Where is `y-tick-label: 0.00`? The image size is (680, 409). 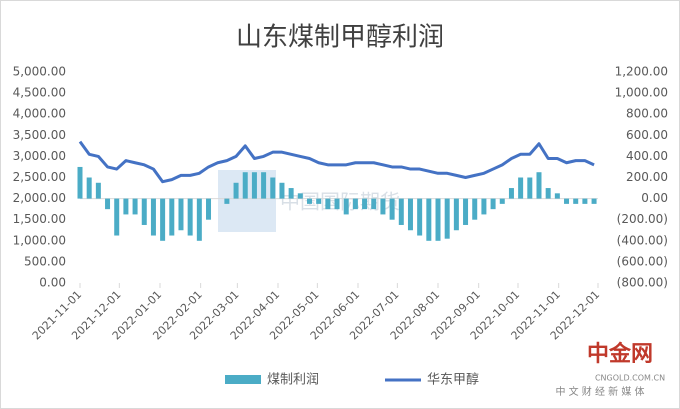
y-tick-label: 0.00 is located at coordinates (52, 283).